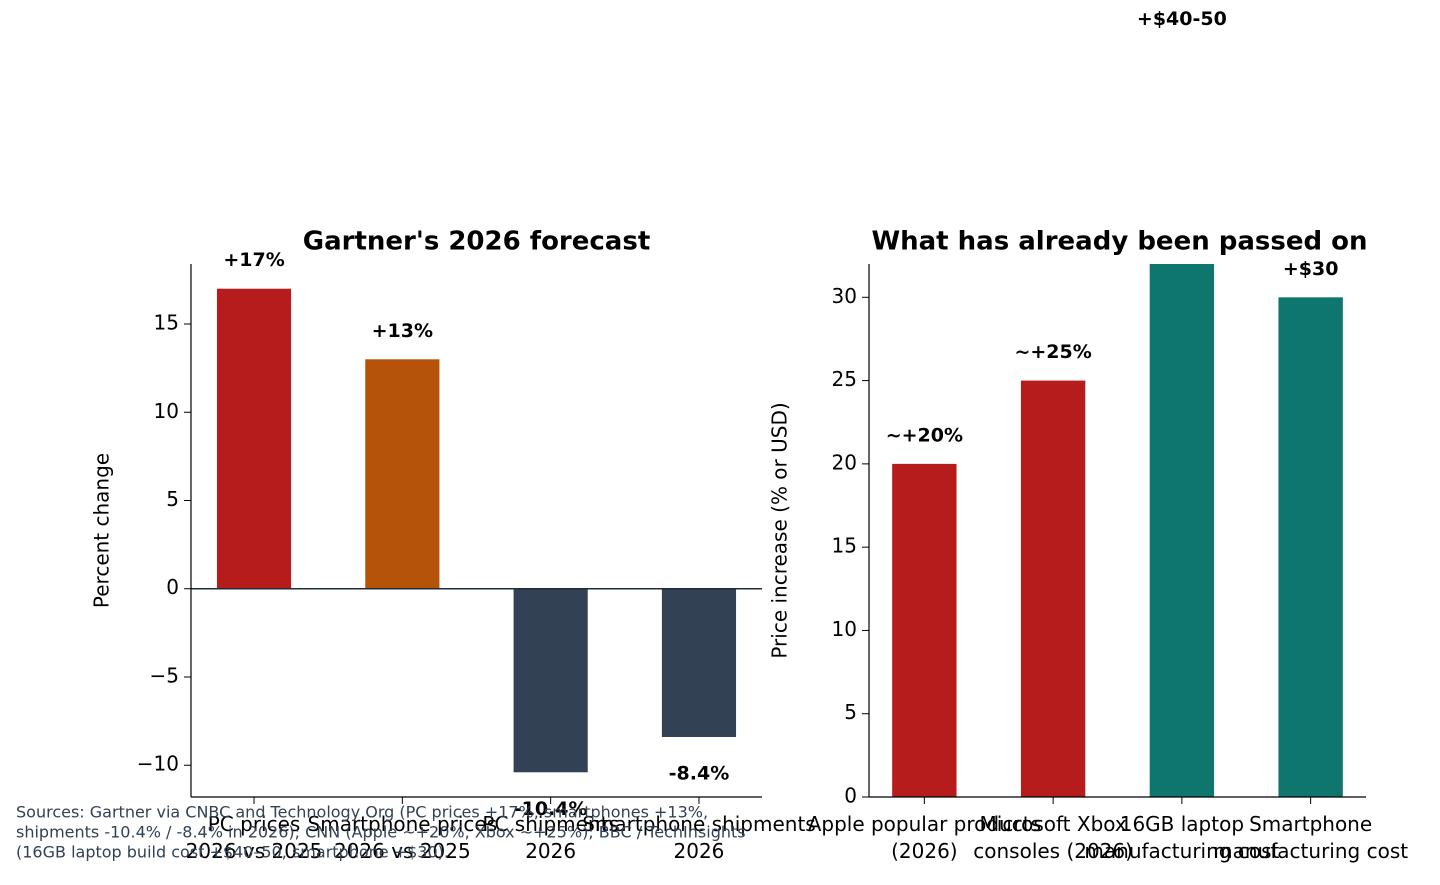 Image resolution: width=1440 pixels, height=885 pixels. I want to click on x-tick-label: 16GB laptop manufacturing cost, so click(1181, 837).